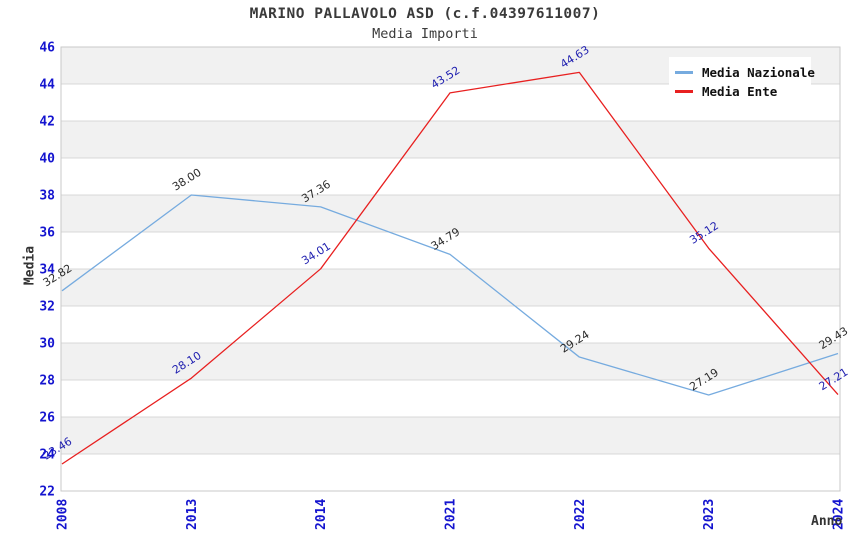 The image size is (850, 550). I want to click on y-tick-label: 34, so click(47, 270).